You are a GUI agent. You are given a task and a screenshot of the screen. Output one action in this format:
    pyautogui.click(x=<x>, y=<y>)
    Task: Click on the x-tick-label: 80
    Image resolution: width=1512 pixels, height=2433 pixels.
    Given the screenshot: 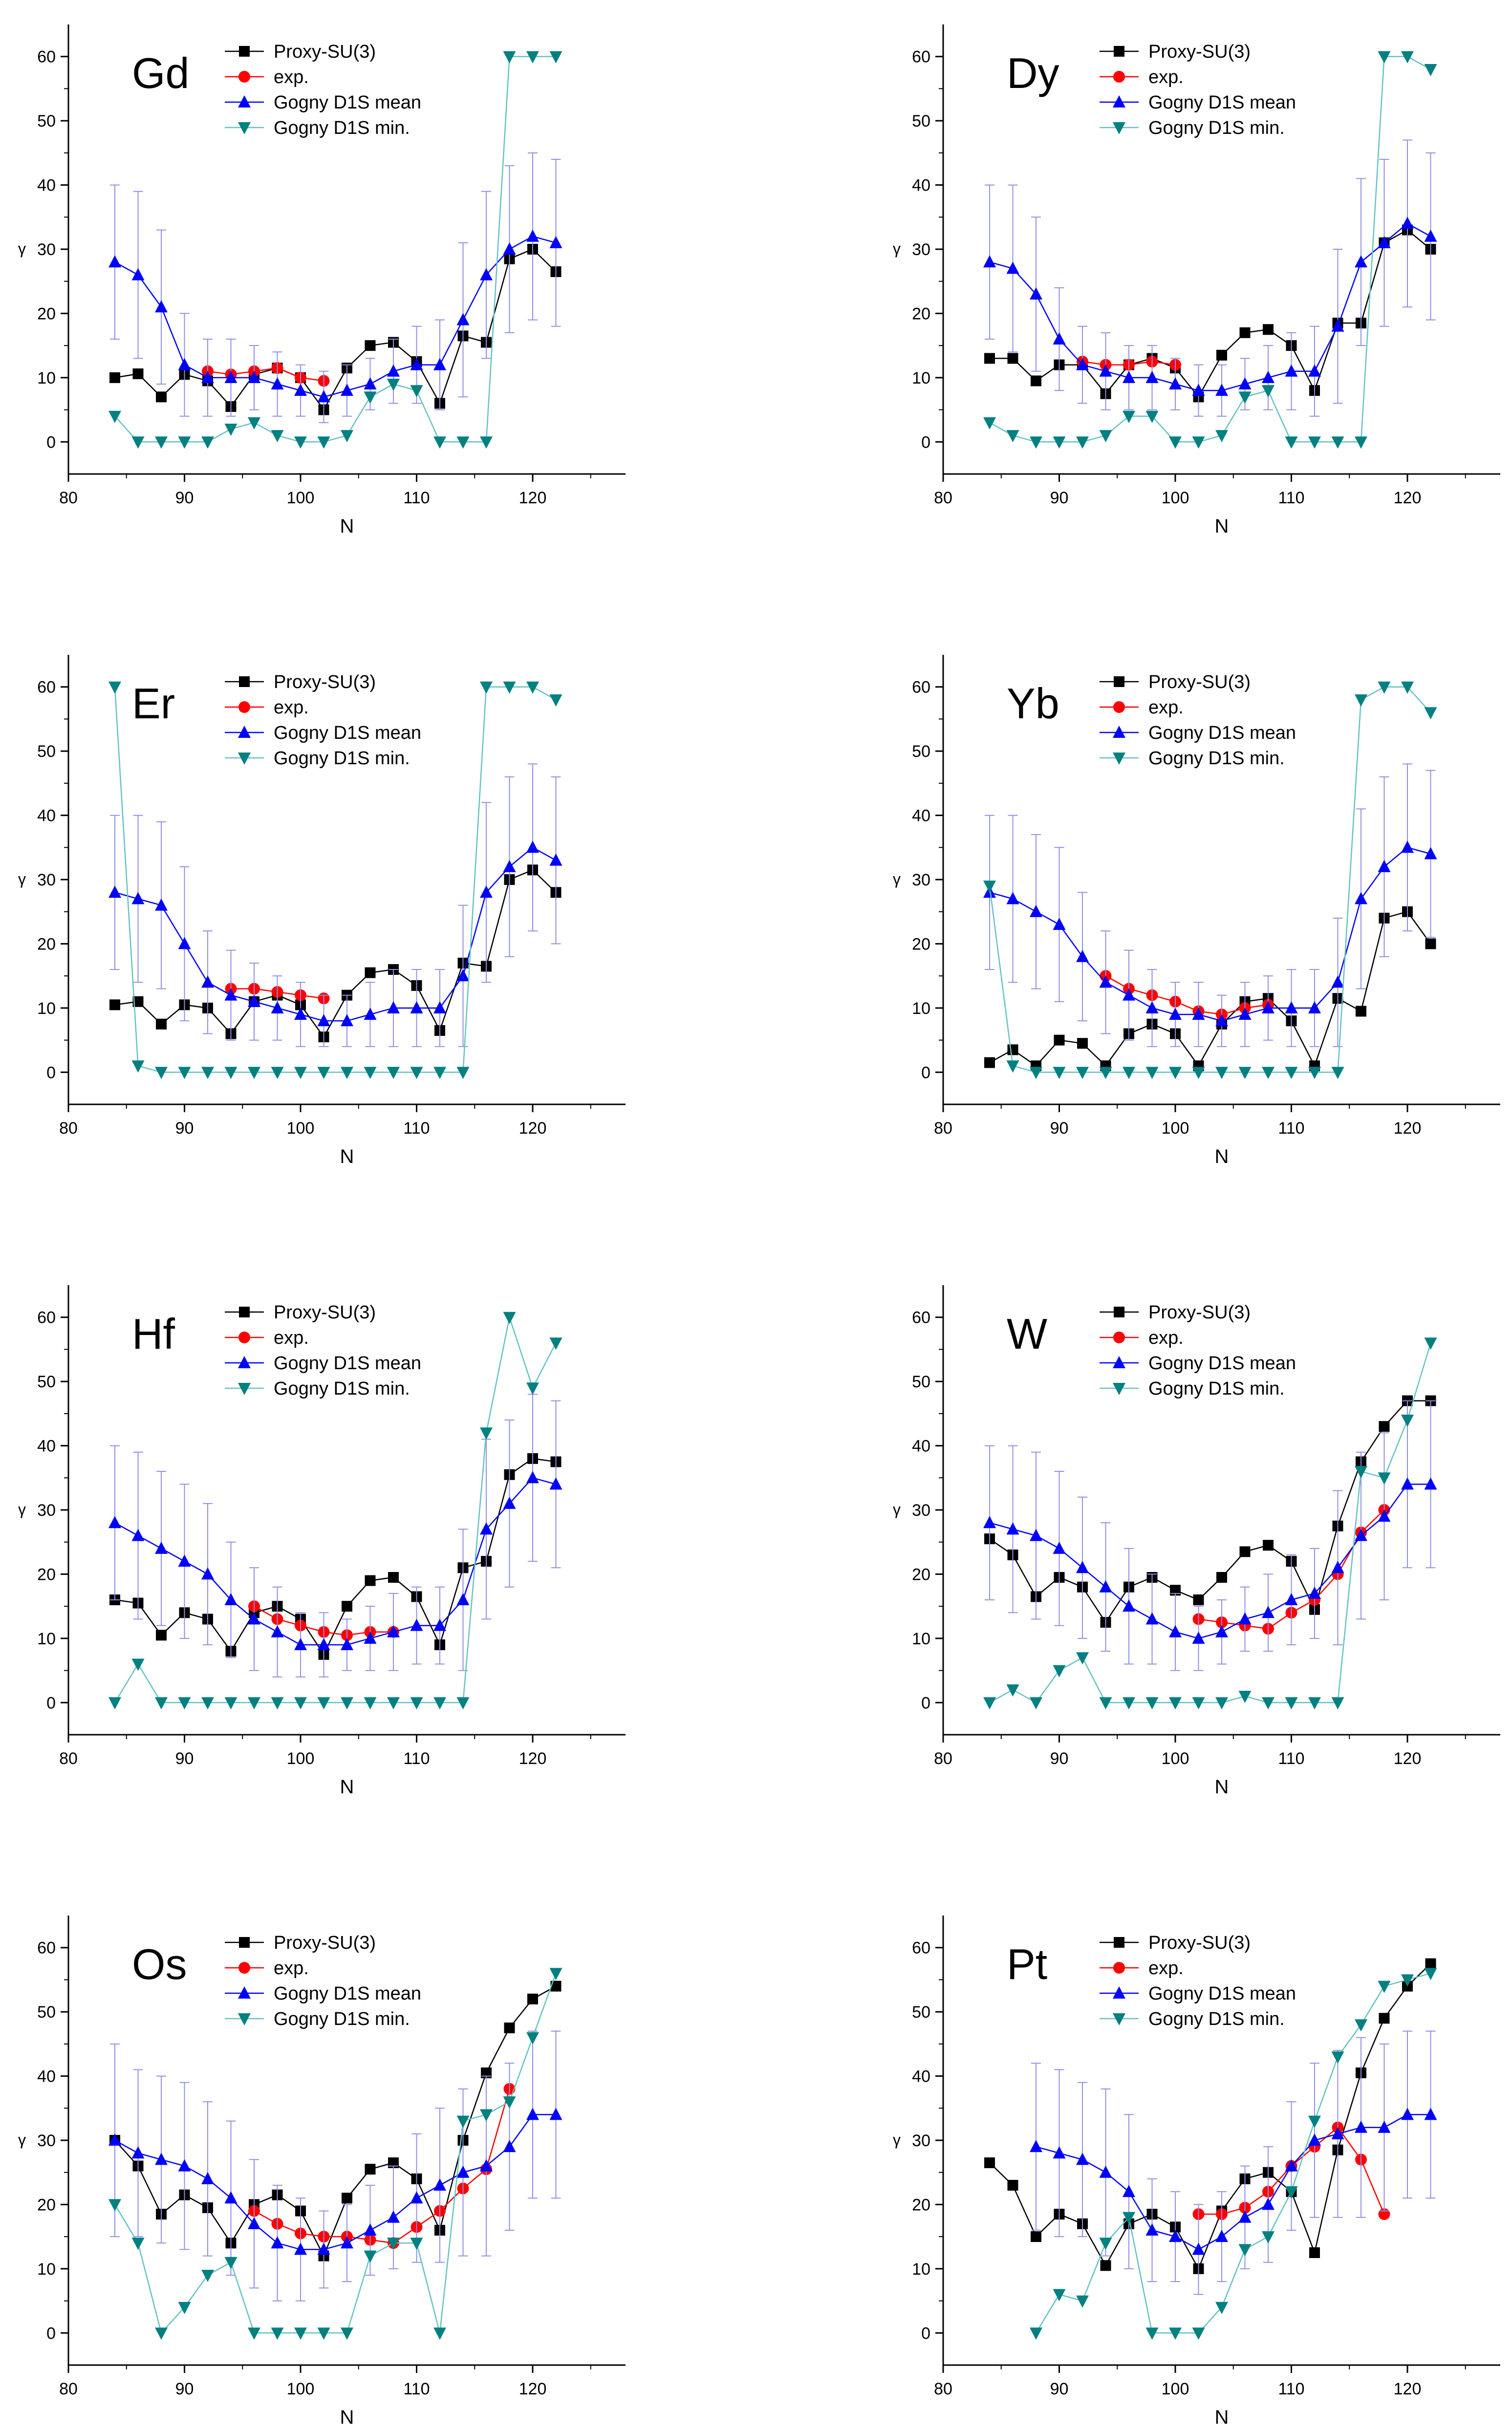 What is the action you would take?
    pyautogui.click(x=943, y=498)
    